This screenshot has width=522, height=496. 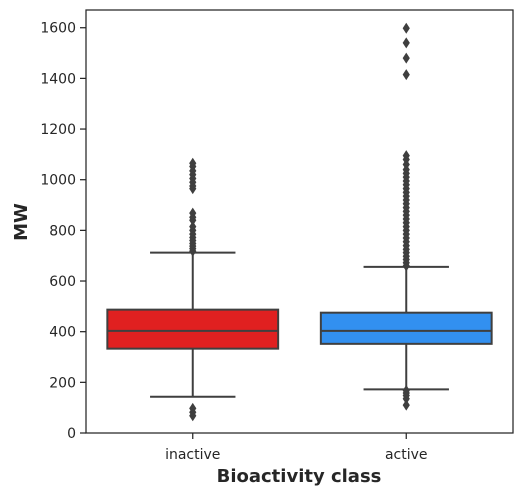 What do you see at coordinates (192, 455) in the screenshot?
I see `x-tick-label-inactive: inactive` at bounding box center [192, 455].